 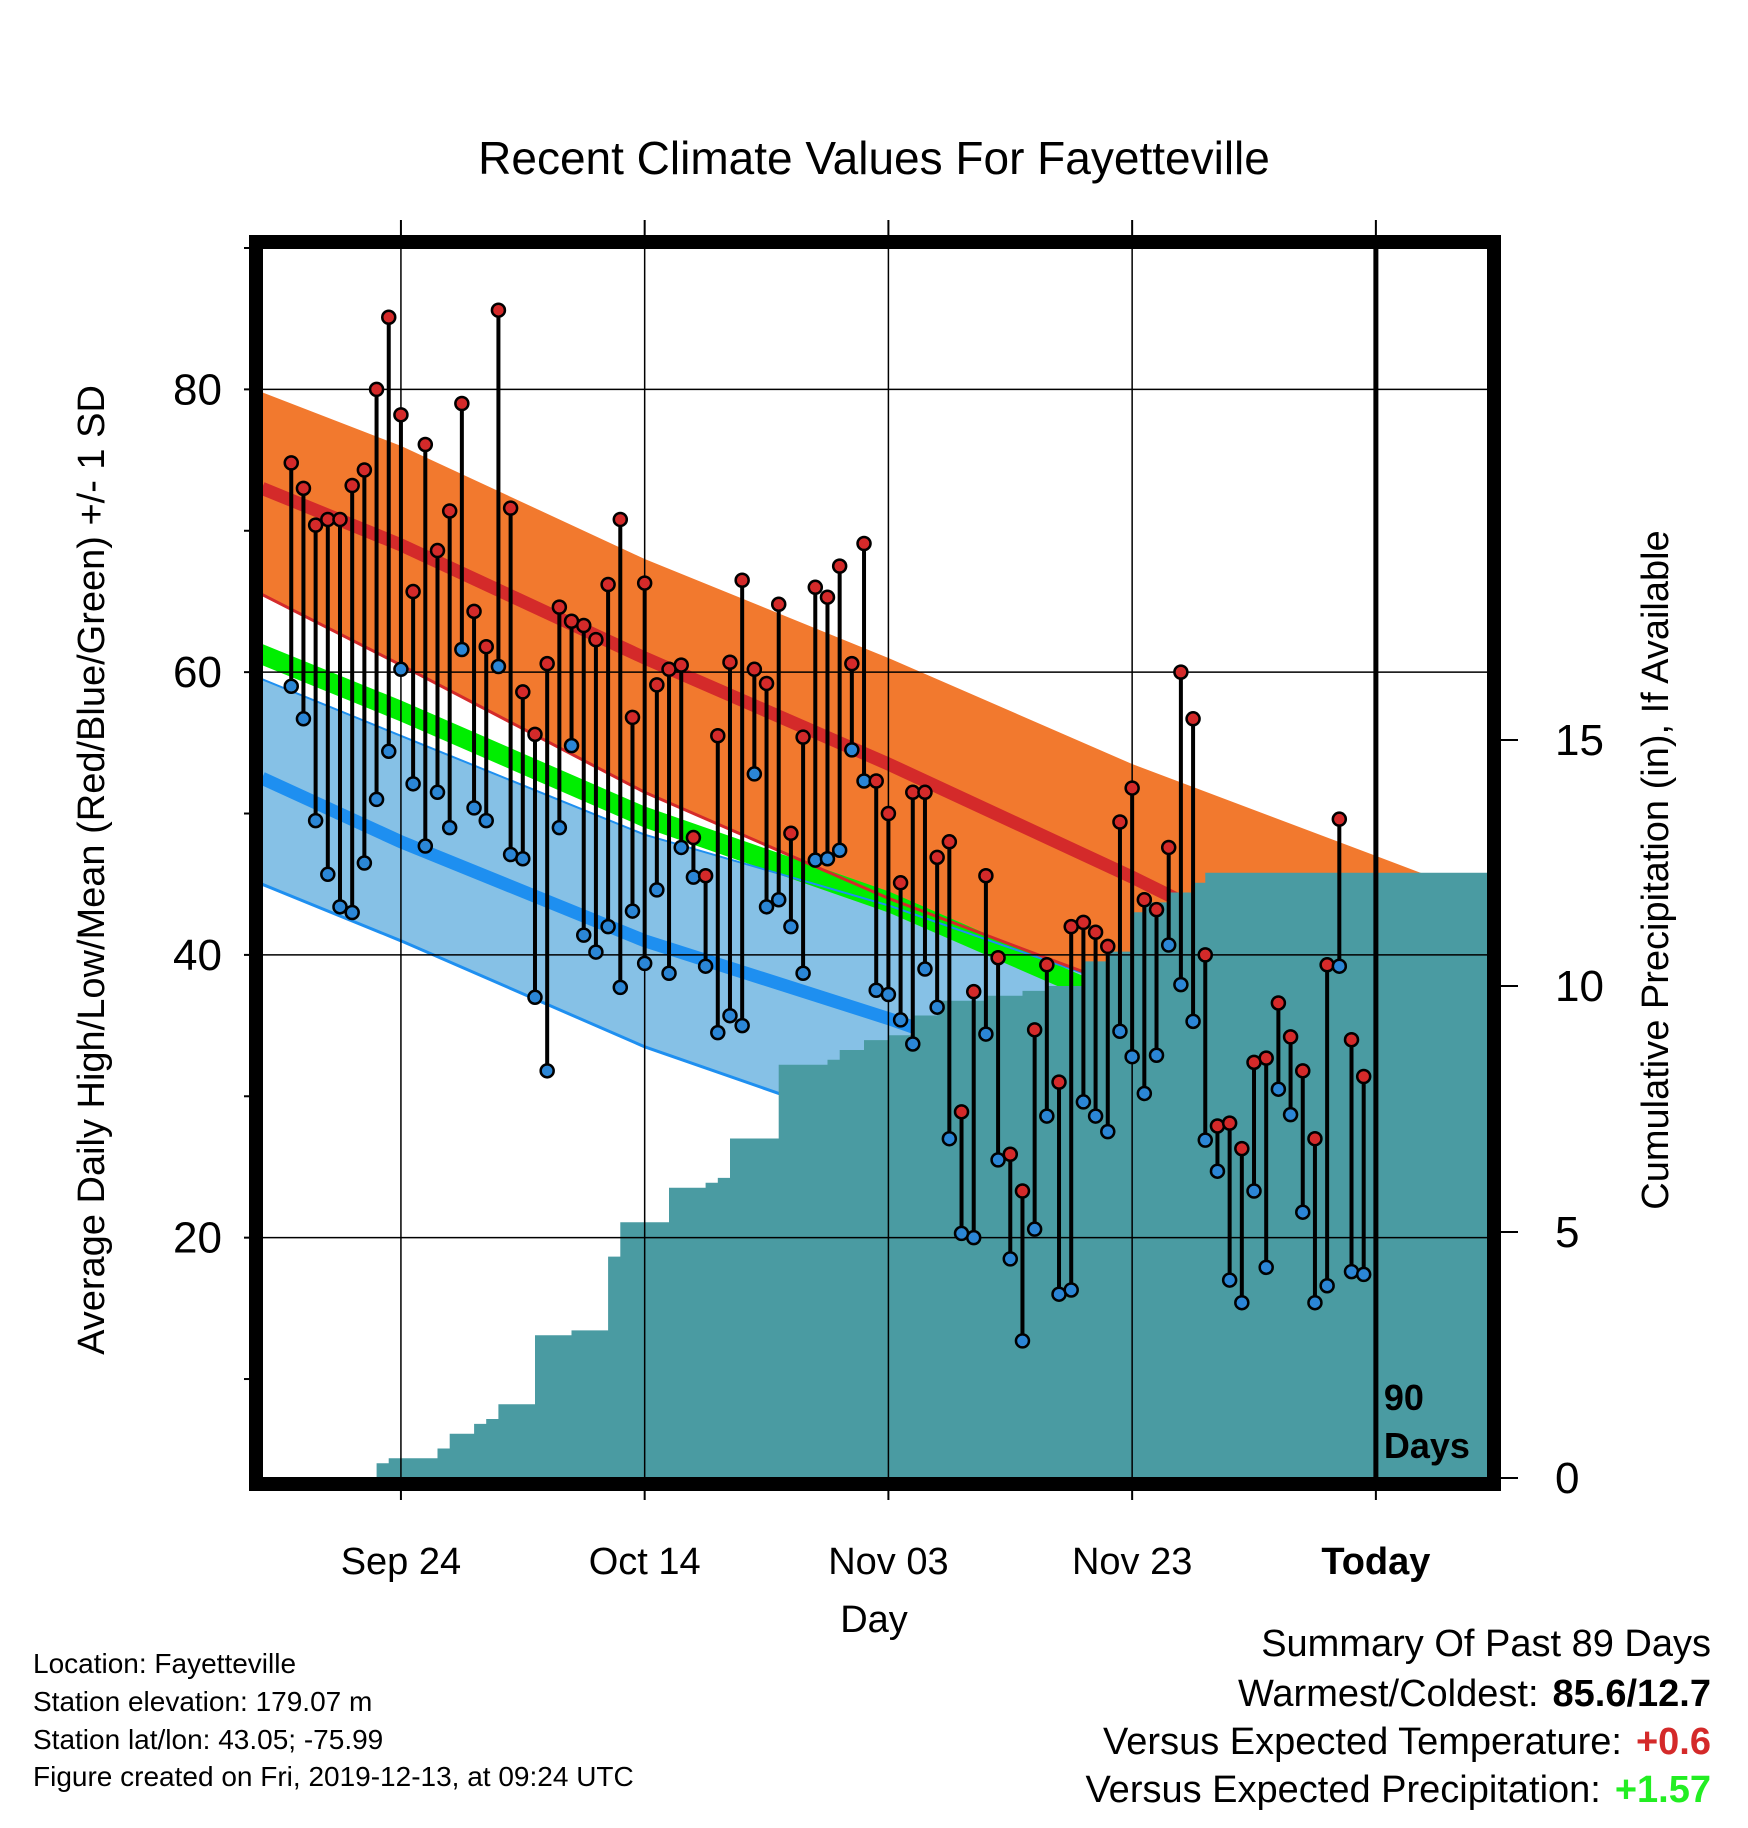 I want to click on today-marker-label: 90, so click(x=1404, y=1397).